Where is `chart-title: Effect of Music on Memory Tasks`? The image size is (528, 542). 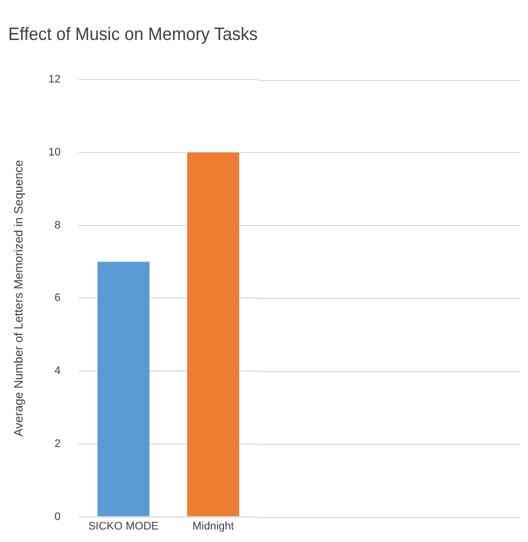 chart-title: Effect of Music on Memory Tasks is located at coordinates (133, 33).